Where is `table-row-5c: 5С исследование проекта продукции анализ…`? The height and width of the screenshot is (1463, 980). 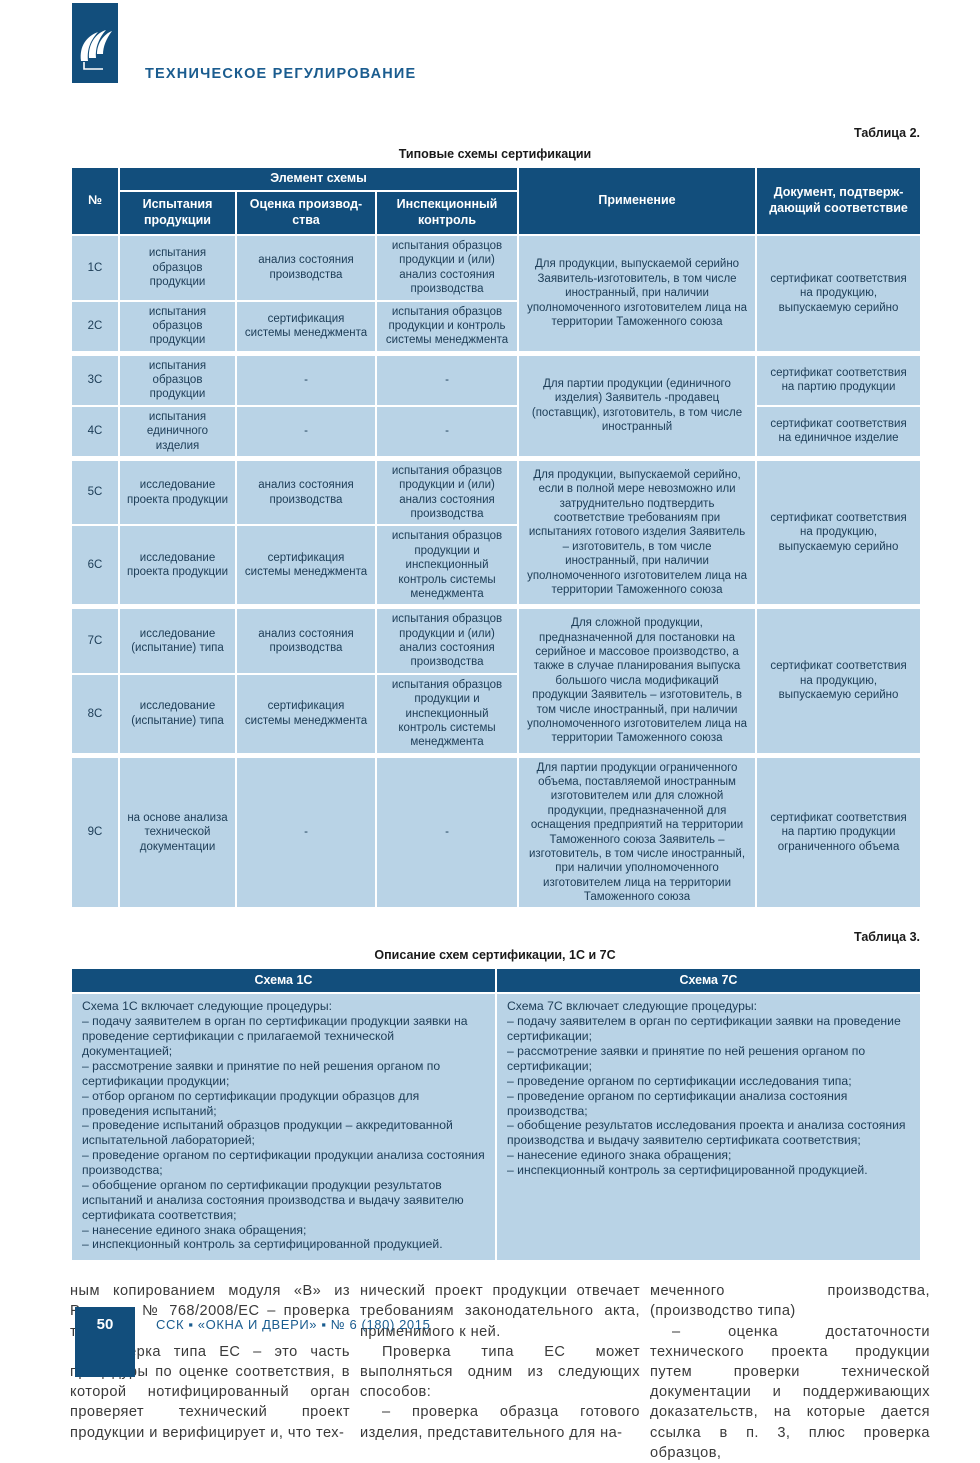
table-row-5c: 5С исследование проекта продукции анализ… is located at coordinates (496, 531).